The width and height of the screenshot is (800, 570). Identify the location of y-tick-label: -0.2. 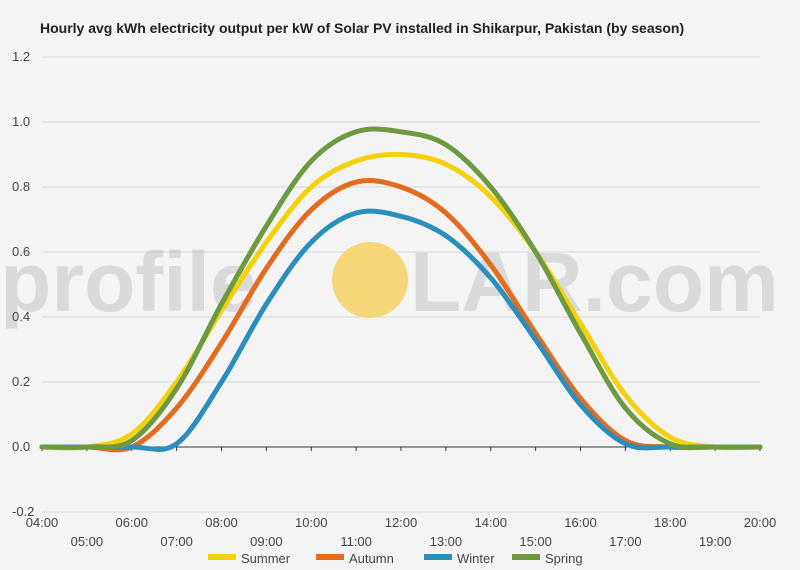
(23, 511).